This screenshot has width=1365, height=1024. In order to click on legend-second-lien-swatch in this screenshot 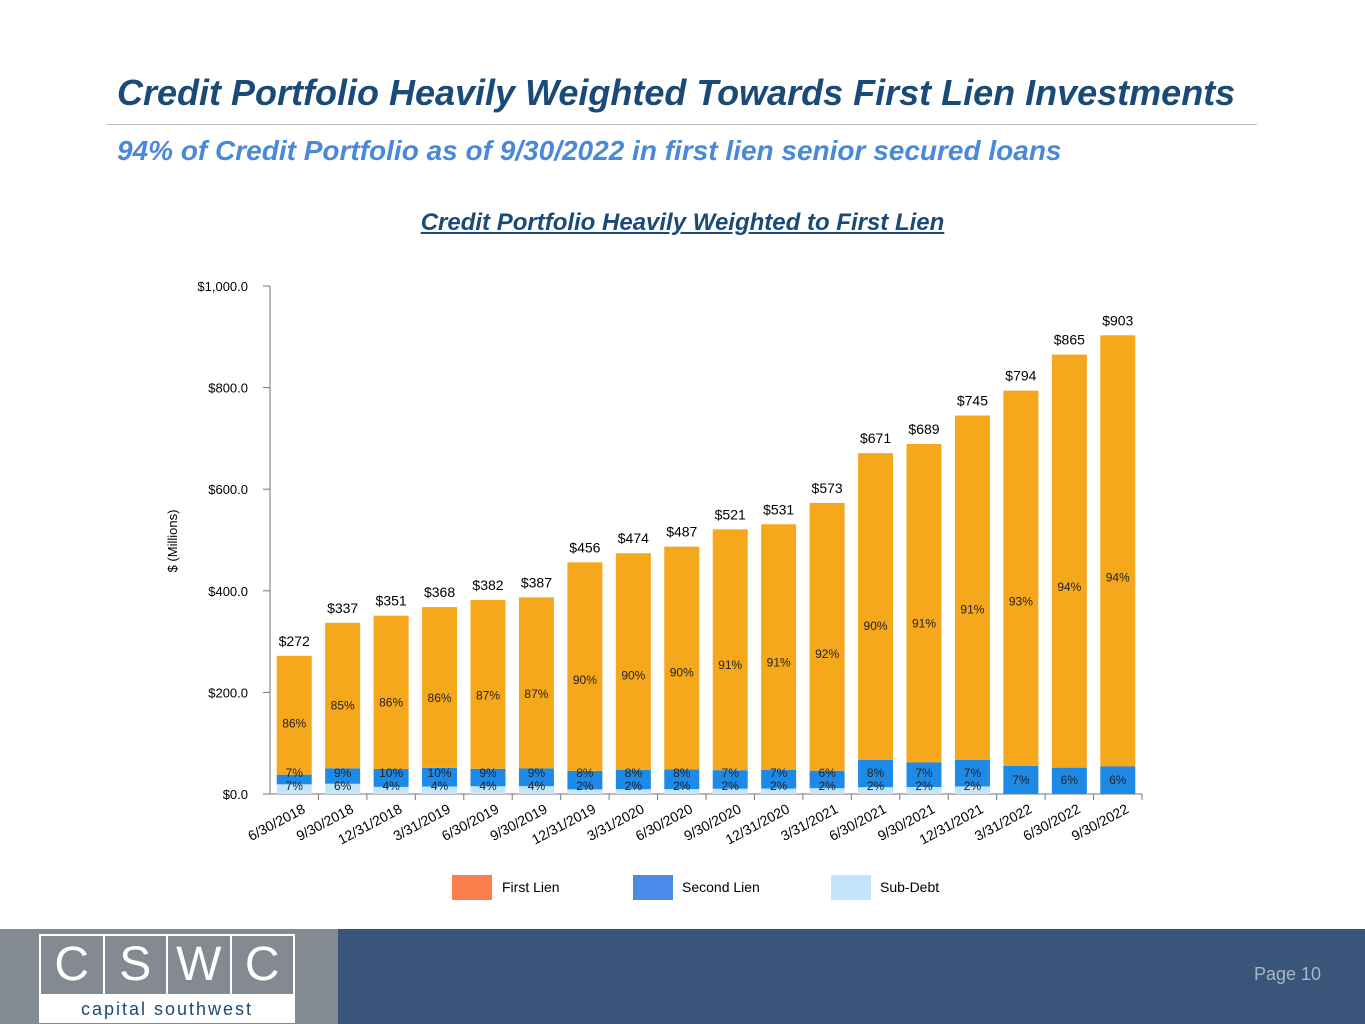, I will do `click(653, 887)`.